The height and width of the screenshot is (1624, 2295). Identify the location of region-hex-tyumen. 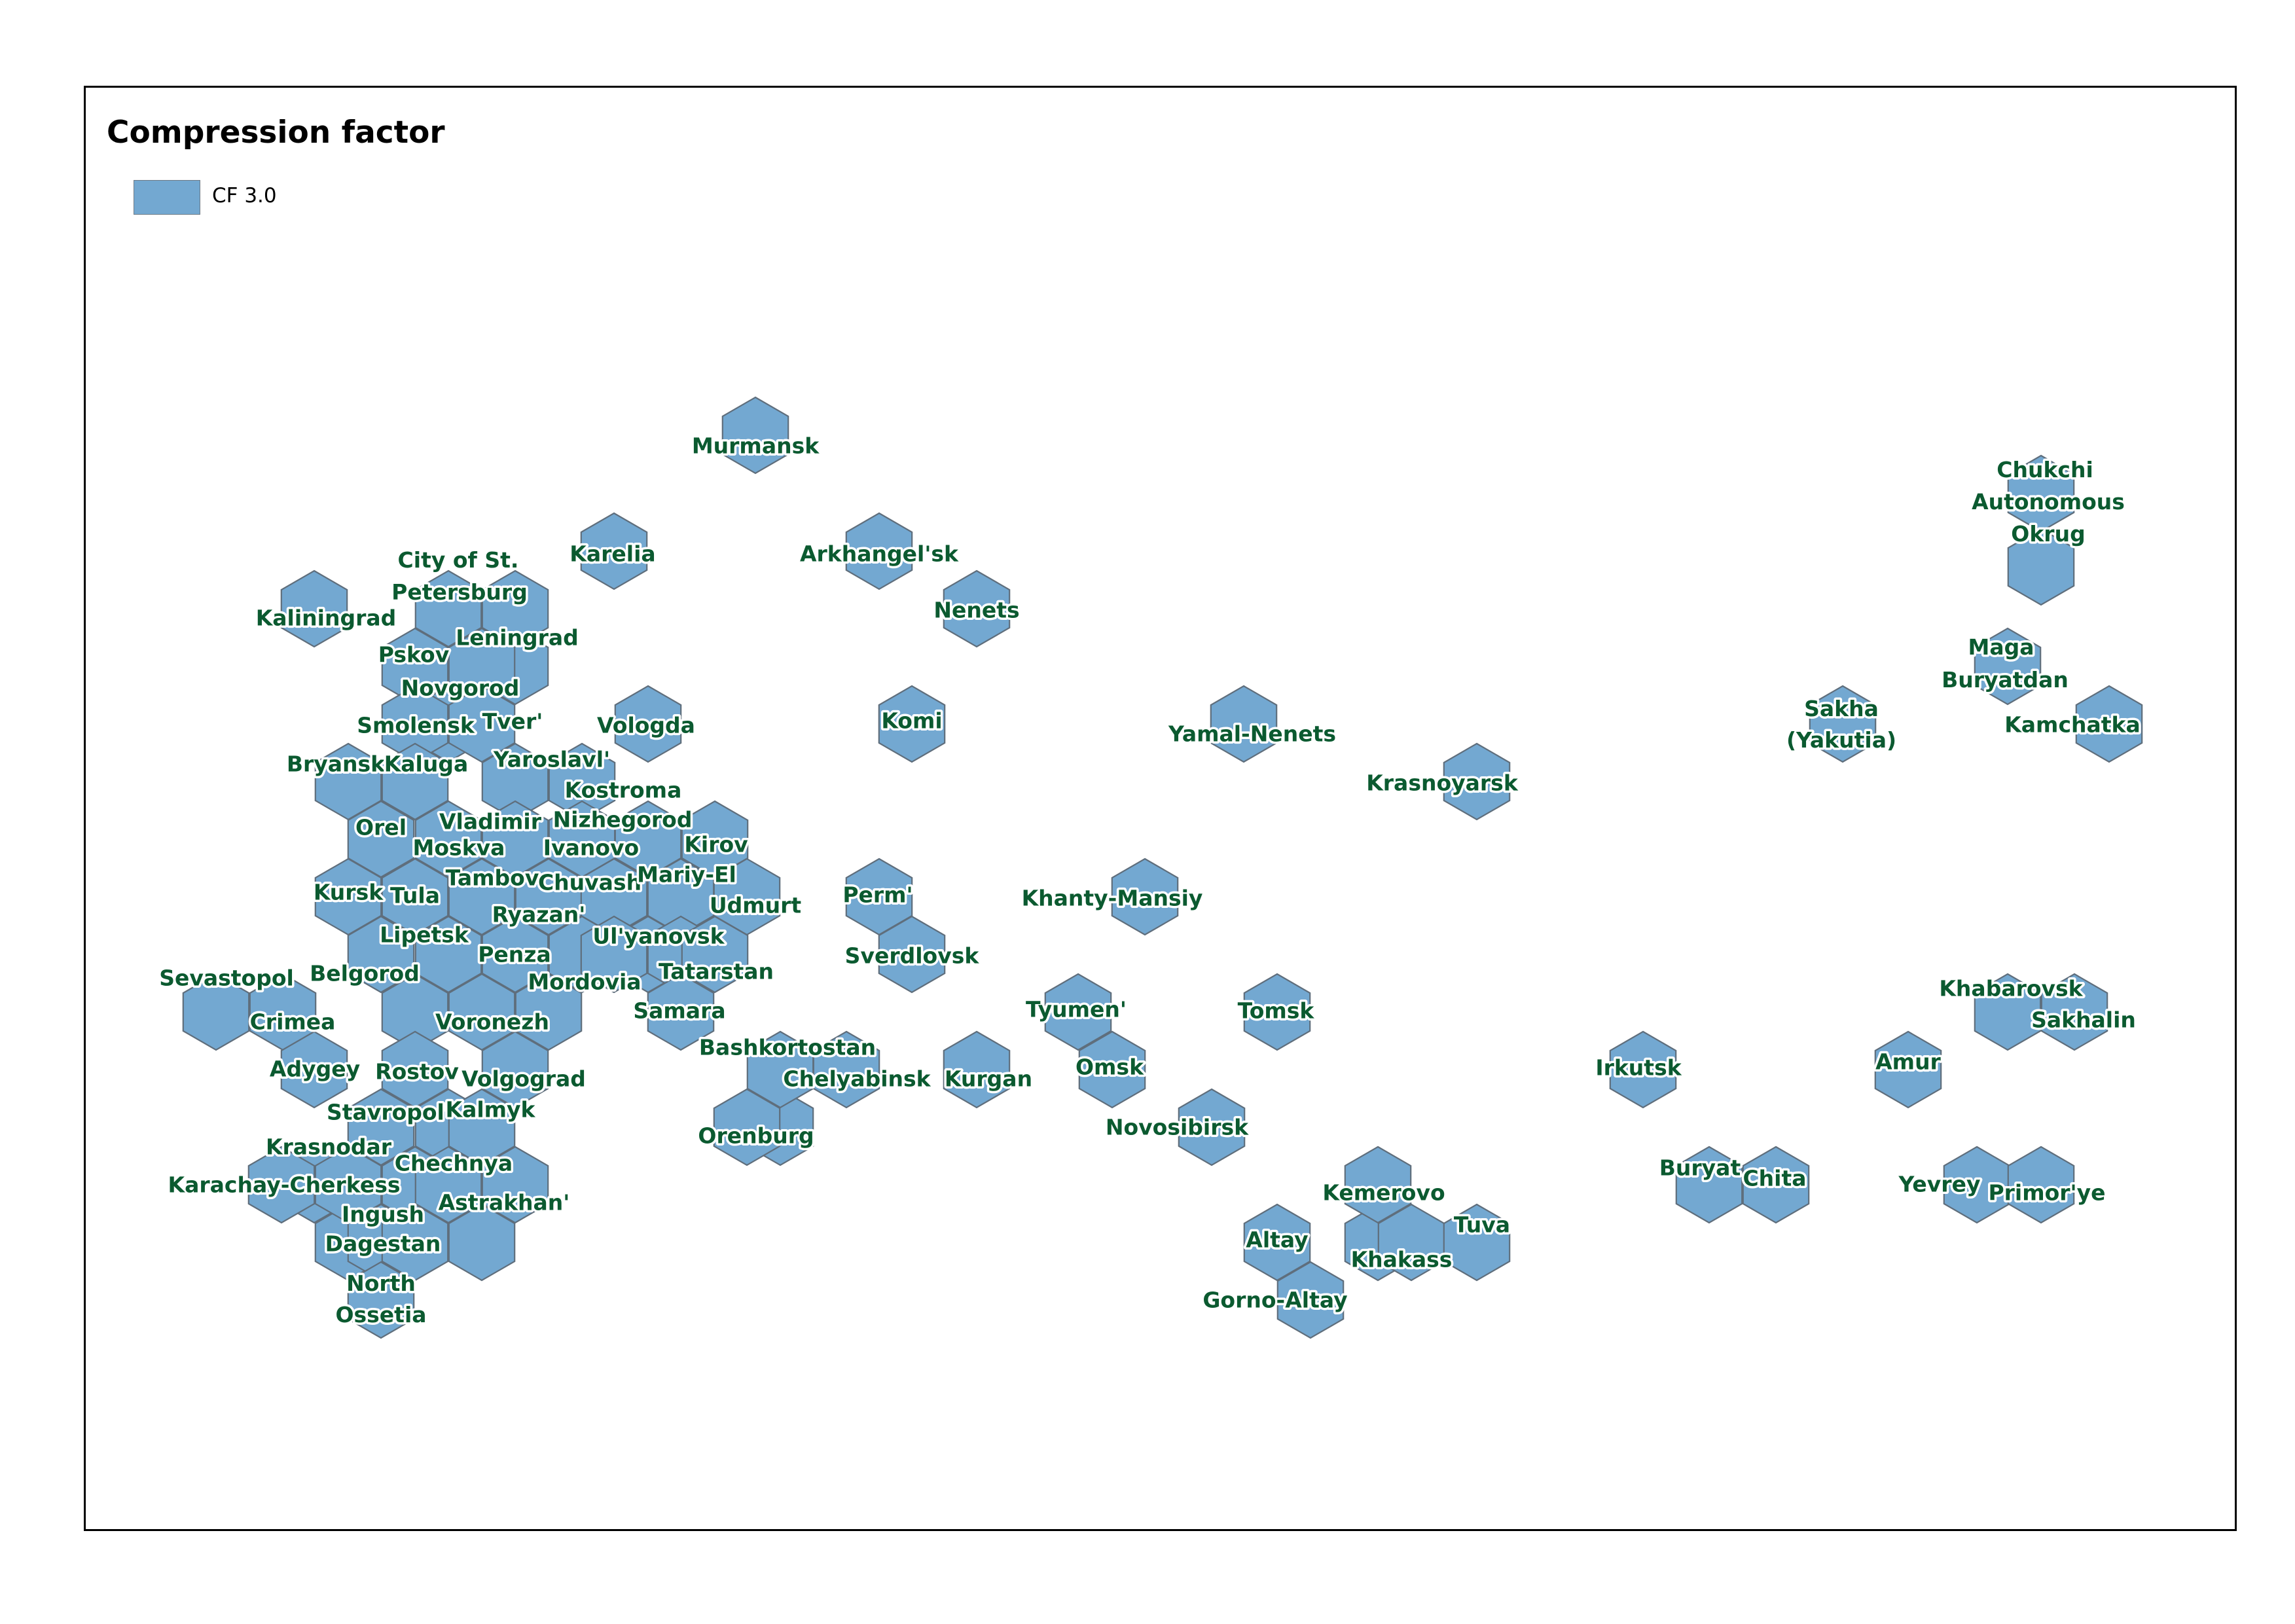
(1078, 1012).